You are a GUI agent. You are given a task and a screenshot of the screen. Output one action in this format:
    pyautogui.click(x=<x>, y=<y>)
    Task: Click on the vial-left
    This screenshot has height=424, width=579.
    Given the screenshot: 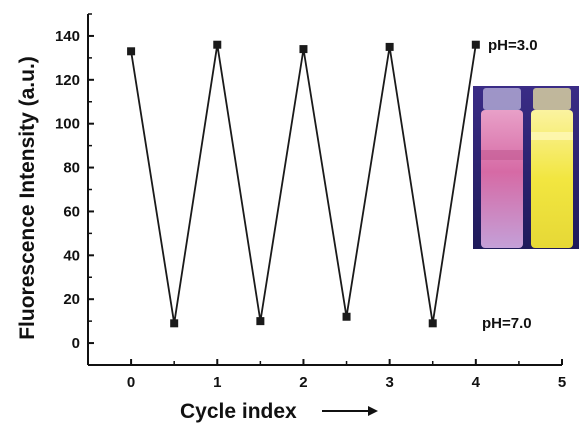 What is the action you would take?
    pyautogui.click(x=502, y=179)
    